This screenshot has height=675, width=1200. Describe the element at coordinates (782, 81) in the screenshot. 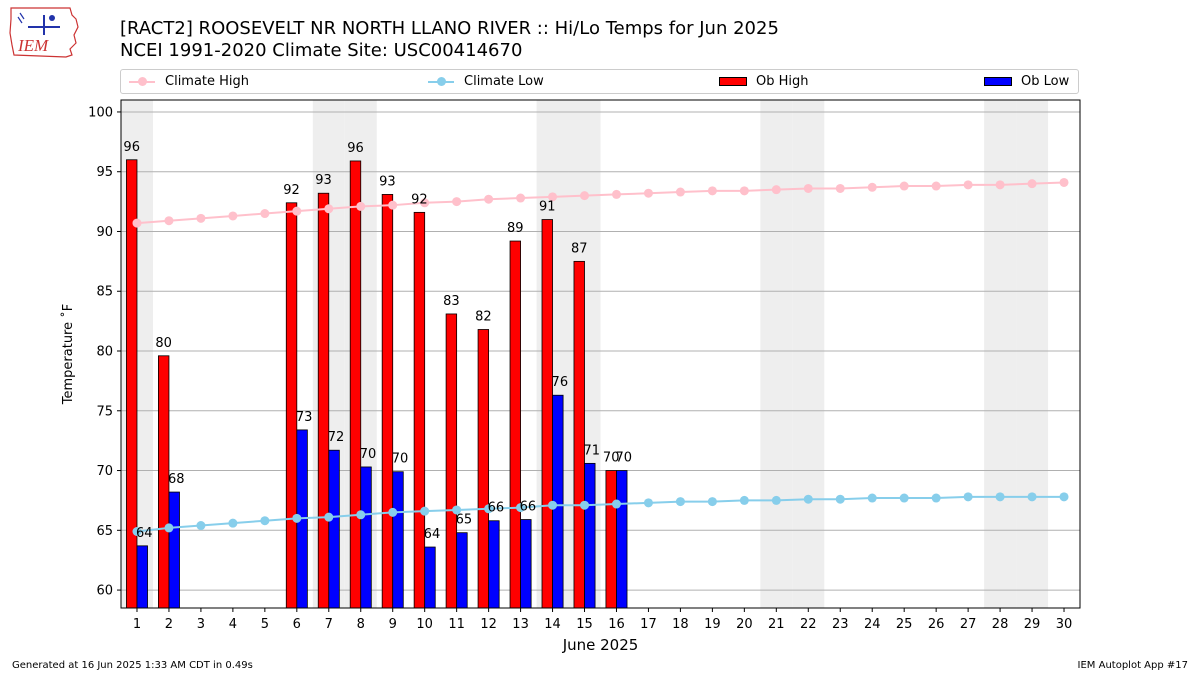

I see `legend-ob-high-label: Ob High` at that location.